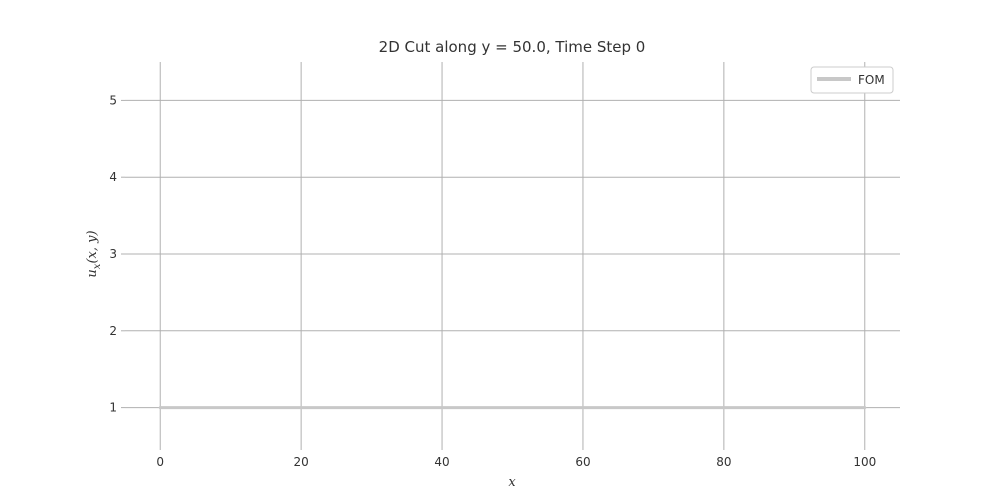 Image resolution: width=1000 pixels, height=500 pixels. What do you see at coordinates (113, 331) in the screenshot?
I see `y-tick-label: 2` at bounding box center [113, 331].